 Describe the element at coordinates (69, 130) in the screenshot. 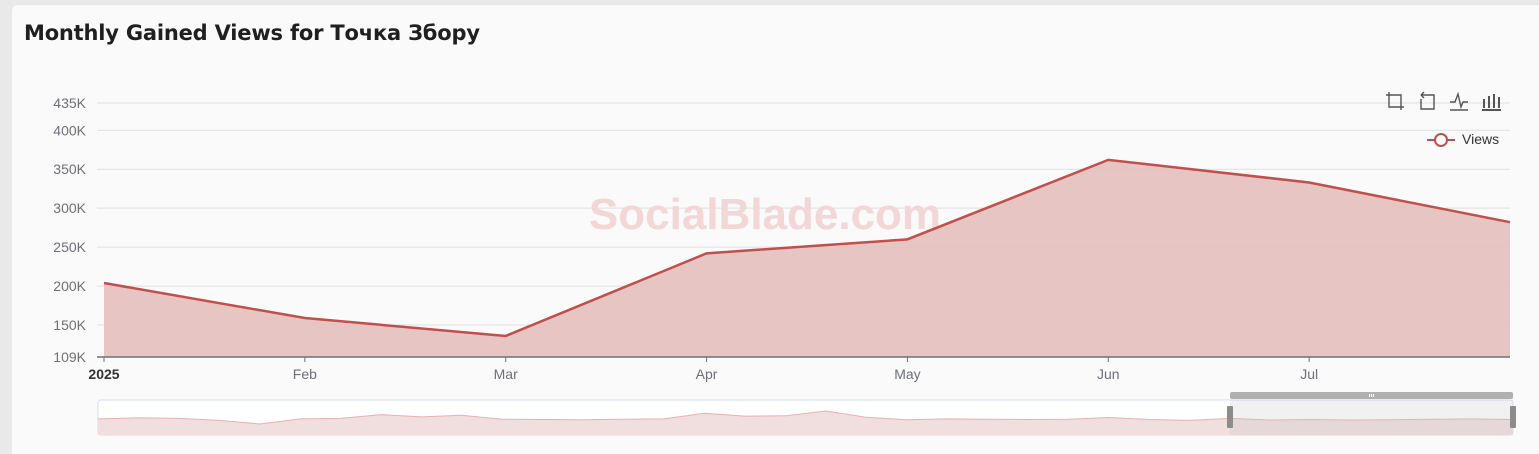

I see `y-tick-label: 400K` at that location.